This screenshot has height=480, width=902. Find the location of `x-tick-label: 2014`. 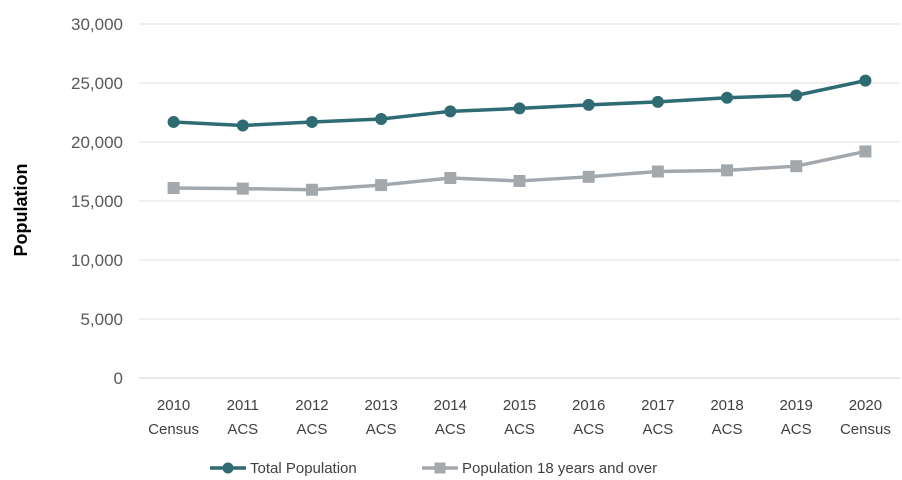

x-tick-label: 2014 is located at coordinates (450, 405).